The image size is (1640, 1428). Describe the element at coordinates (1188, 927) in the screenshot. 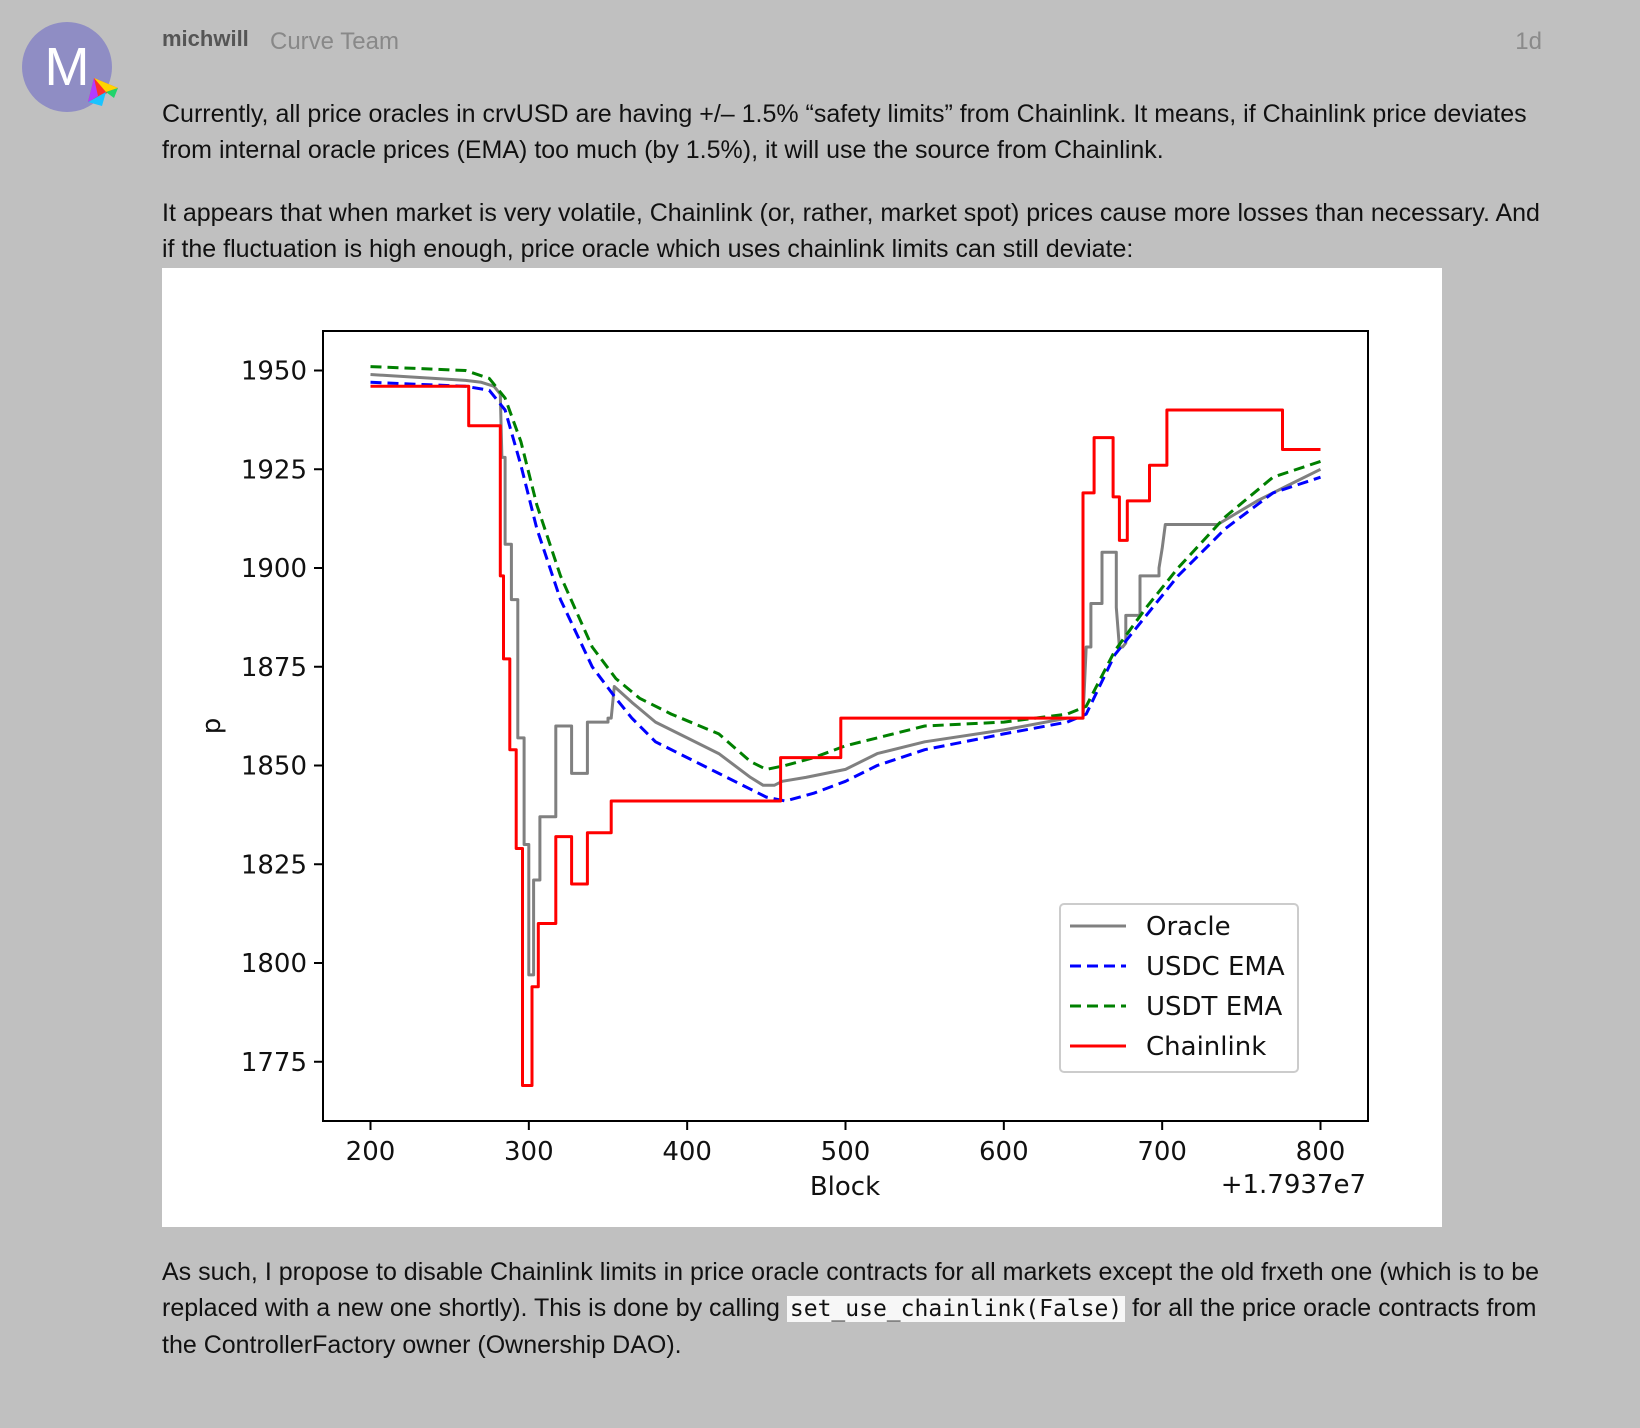

I see `legend-label-oracle: Oracle` at that location.